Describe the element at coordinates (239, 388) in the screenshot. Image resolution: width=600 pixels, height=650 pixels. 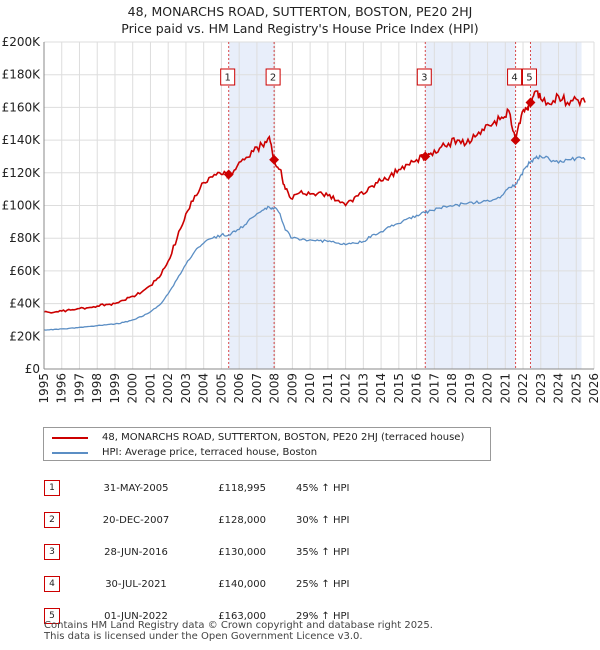
I see `x-tick-label: 2006` at that location.